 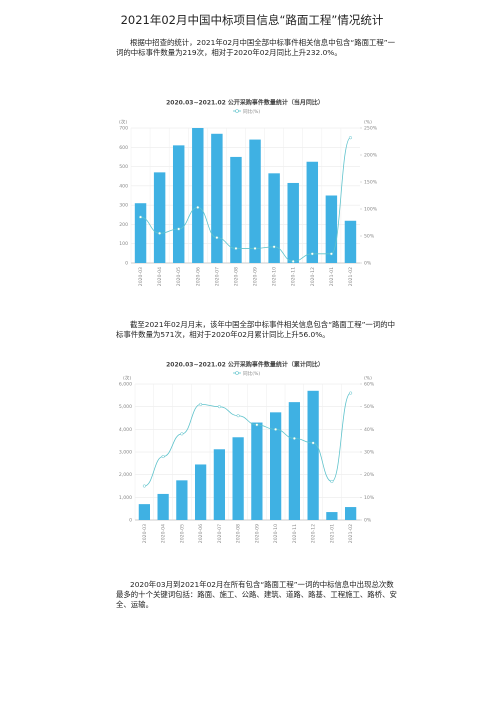 I want to click on y2-tick-label: 30%, so click(x=369, y=453).